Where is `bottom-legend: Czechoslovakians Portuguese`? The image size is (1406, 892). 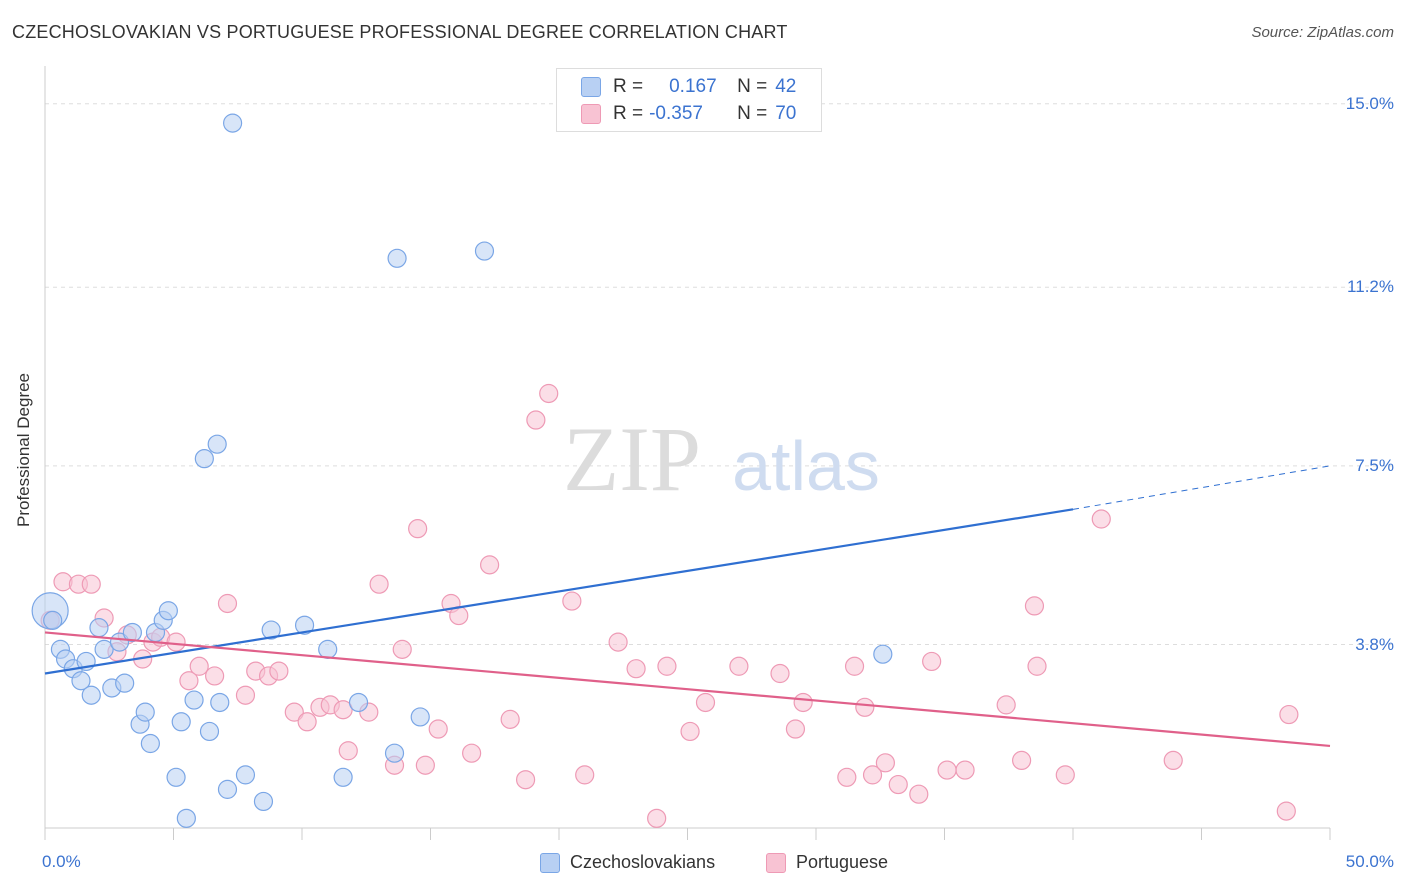
bottom-legend: Czechoslovakians Portuguese is located at coordinates (703, 865).